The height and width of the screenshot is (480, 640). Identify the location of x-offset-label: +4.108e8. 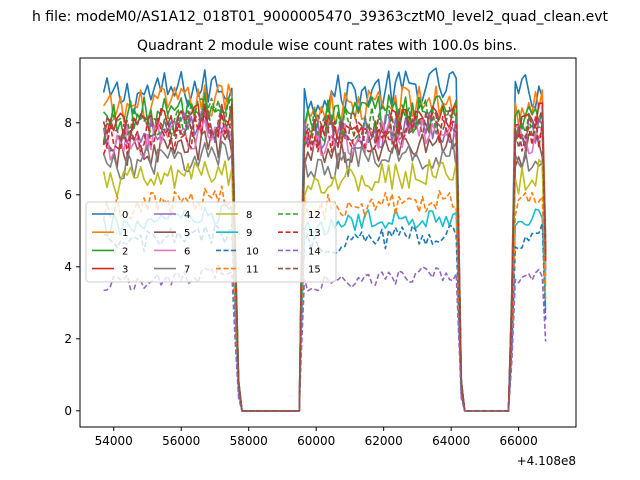
(546, 461).